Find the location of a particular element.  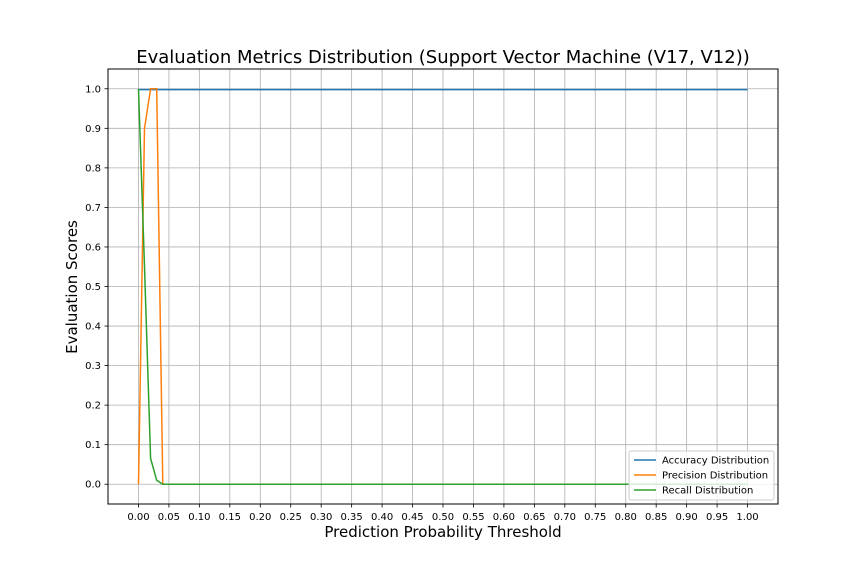

x-tick-label: 0.20 is located at coordinates (260, 517).